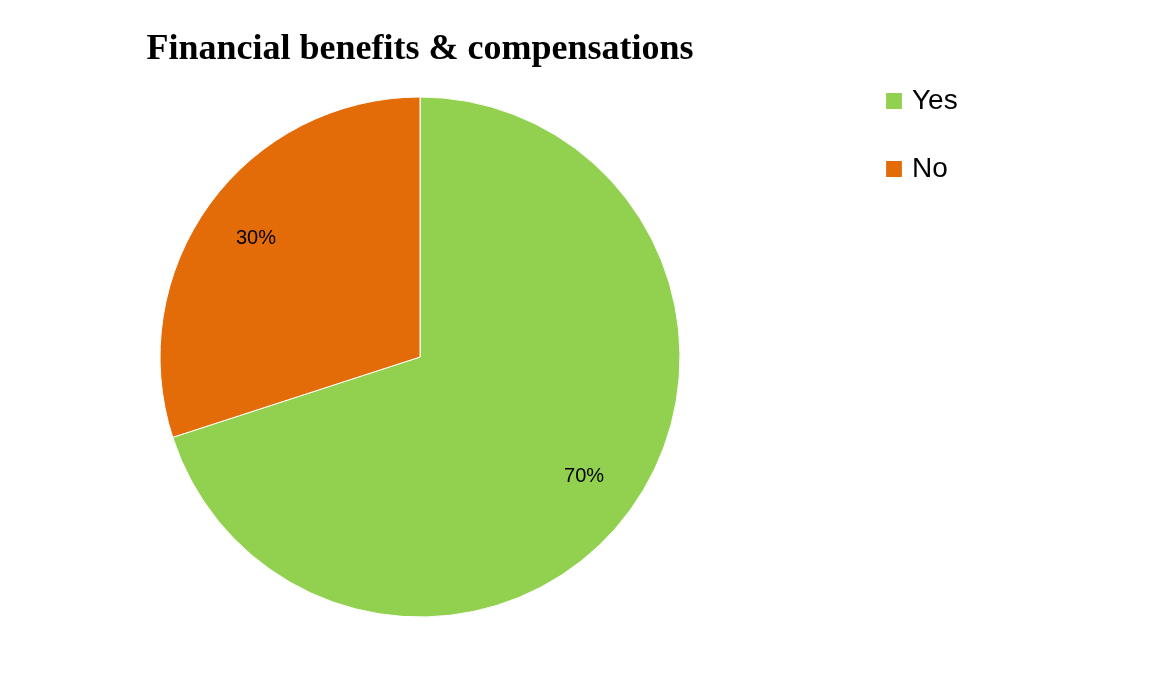  Describe the element at coordinates (420, 47) in the screenshot. I see `chart-title: Financial benefits & compensations` at that location.